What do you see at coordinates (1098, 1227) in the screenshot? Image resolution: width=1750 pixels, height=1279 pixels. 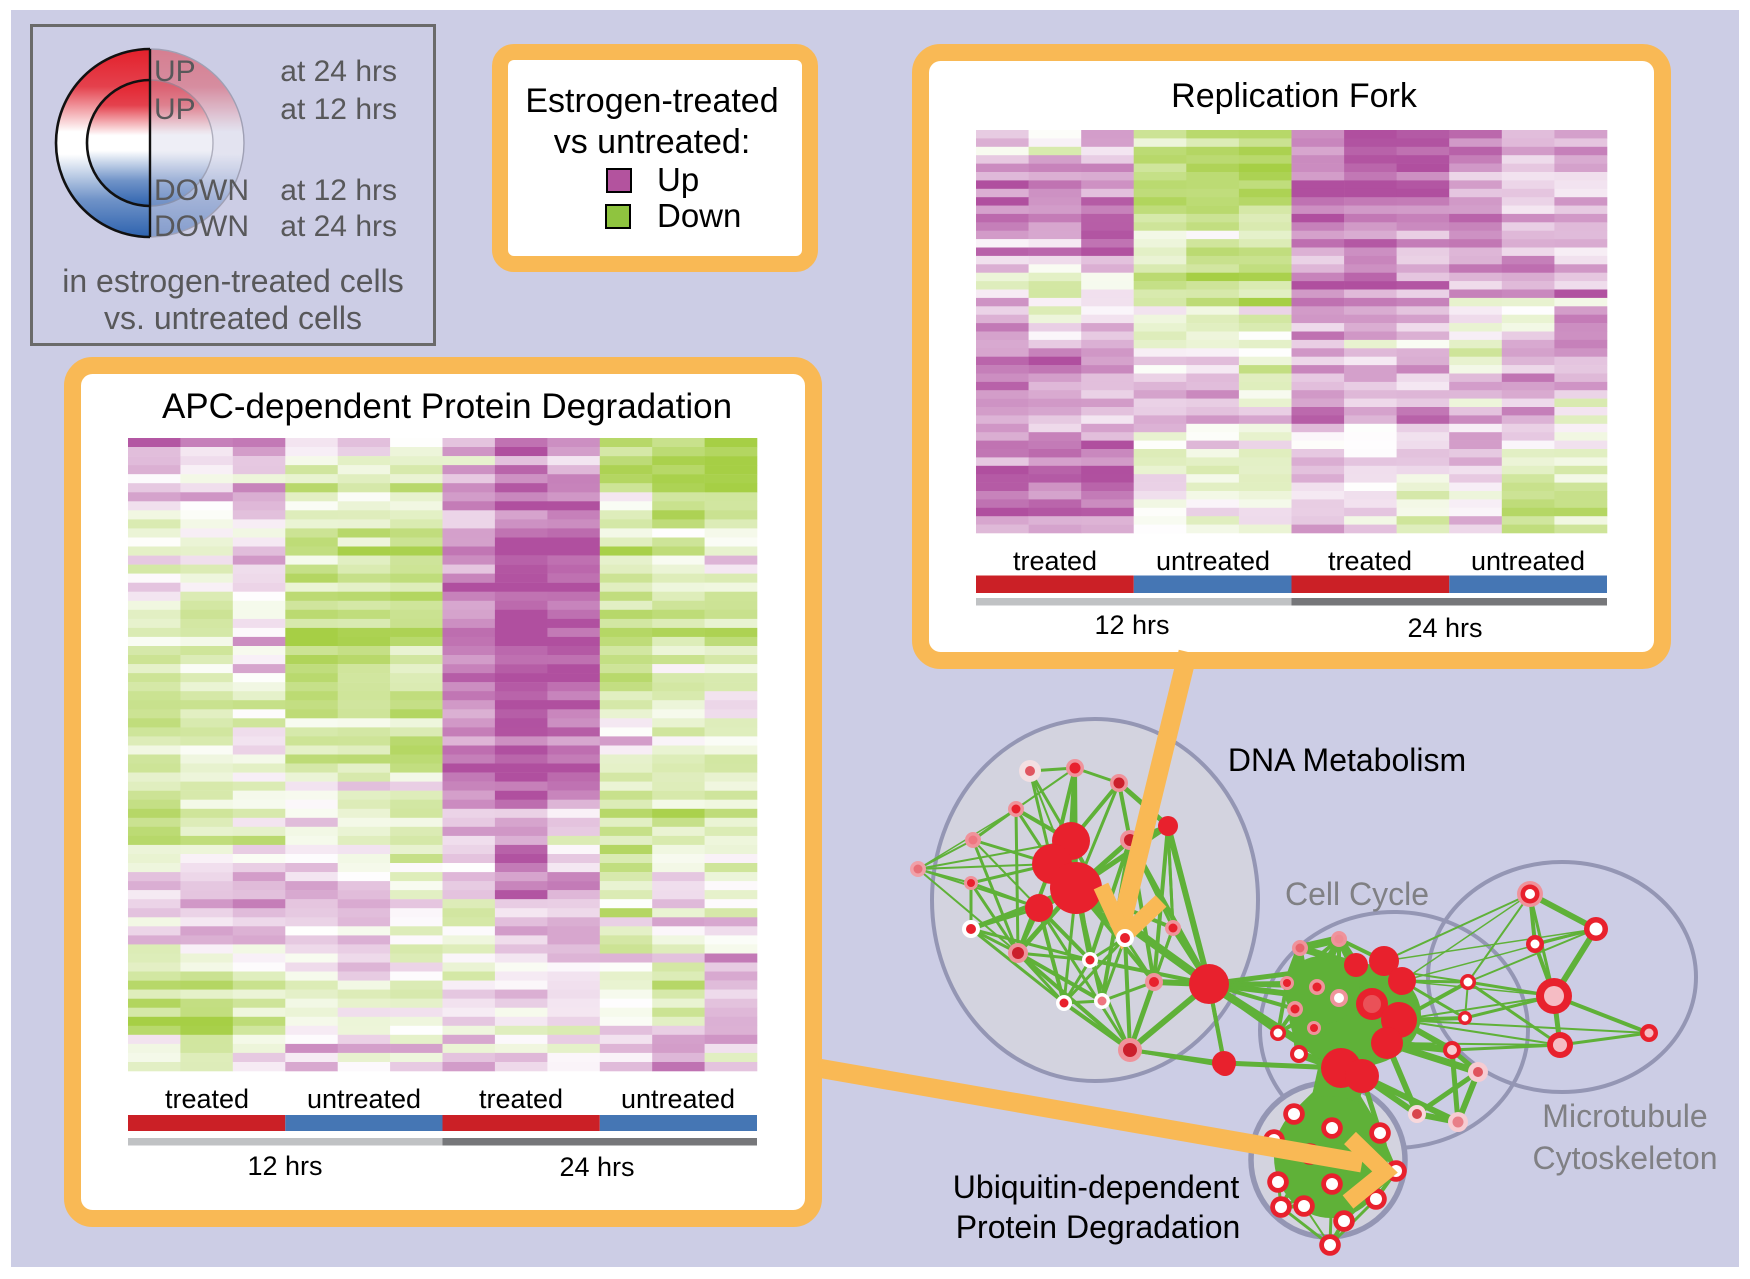 I see `svg-text: Protein Degradation` at bounding box center [1098, 1227].